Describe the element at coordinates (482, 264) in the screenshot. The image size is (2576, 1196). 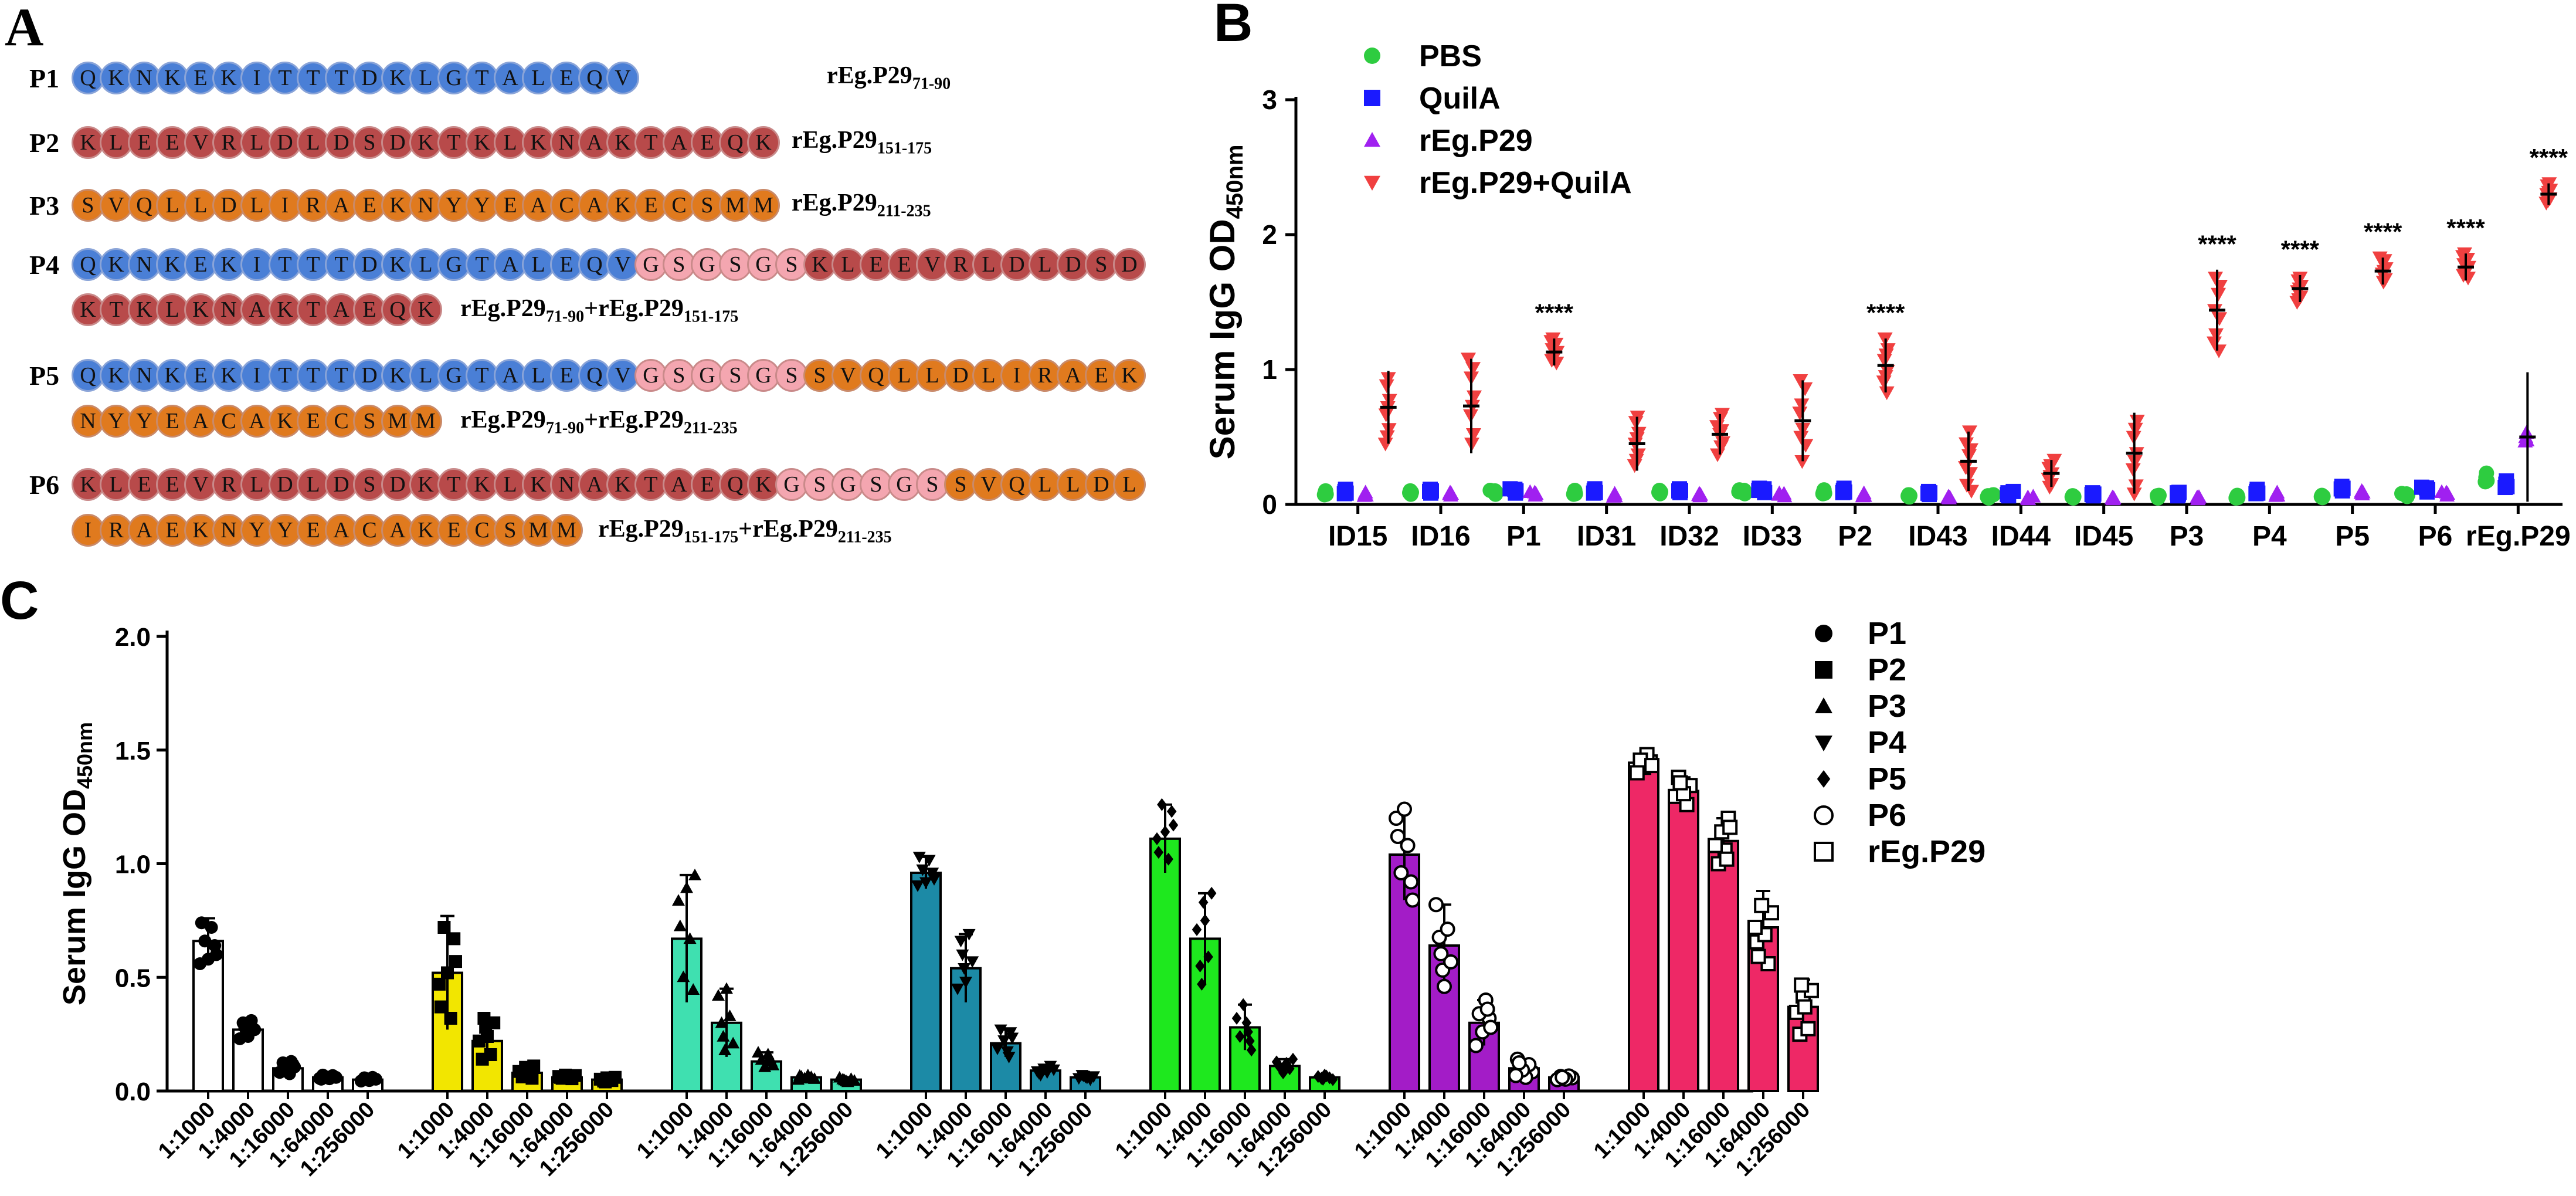
I see `residue-bead: T` at that location.